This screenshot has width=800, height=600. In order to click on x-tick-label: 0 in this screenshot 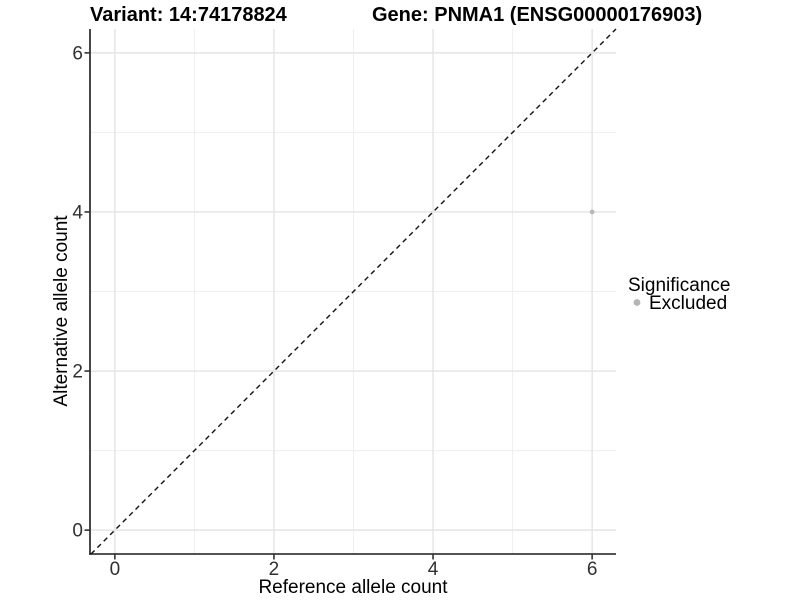, I will do `click(115, 569)`.